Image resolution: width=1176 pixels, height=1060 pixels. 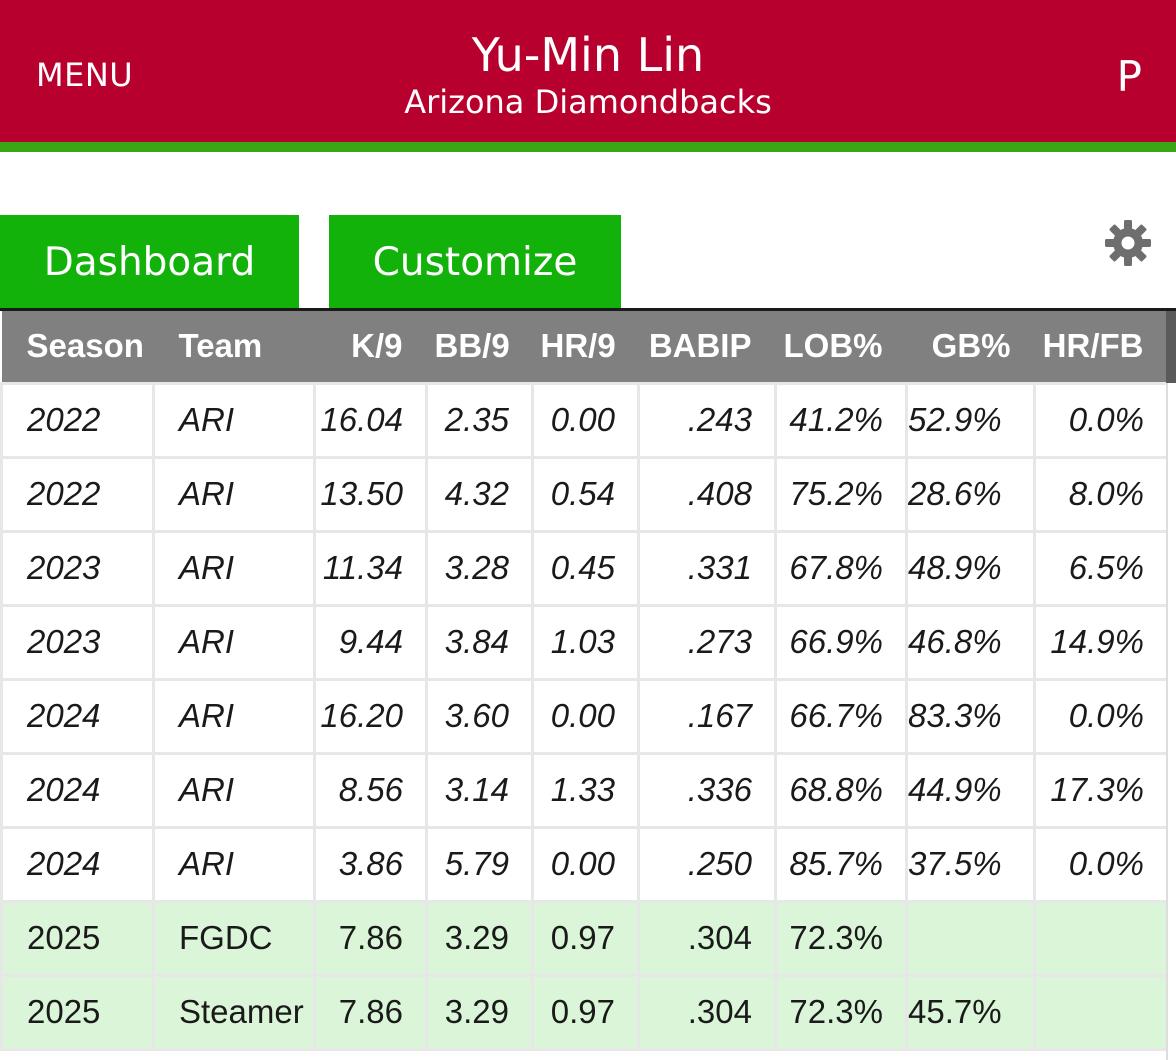 What do you see at coordinates (479, 494) in the screenshot?
I see `cell-bb9: 4.32` at bounding box center [479, 494].